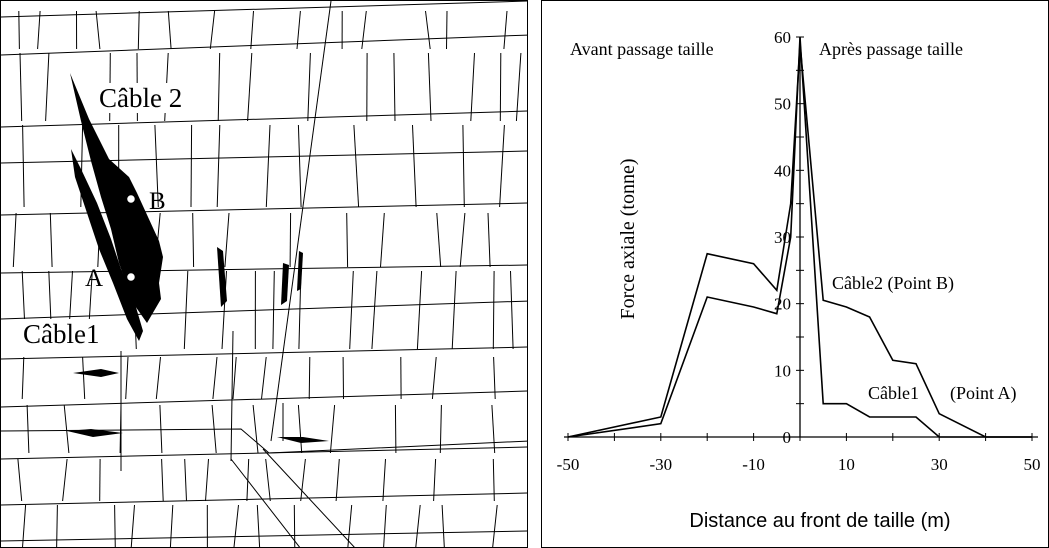 The height and width of the screenshot is (548, 1049). Describe the element at coordinates (61, 334) in the screenshot. I see `cable1-label: Câble1` at that location.